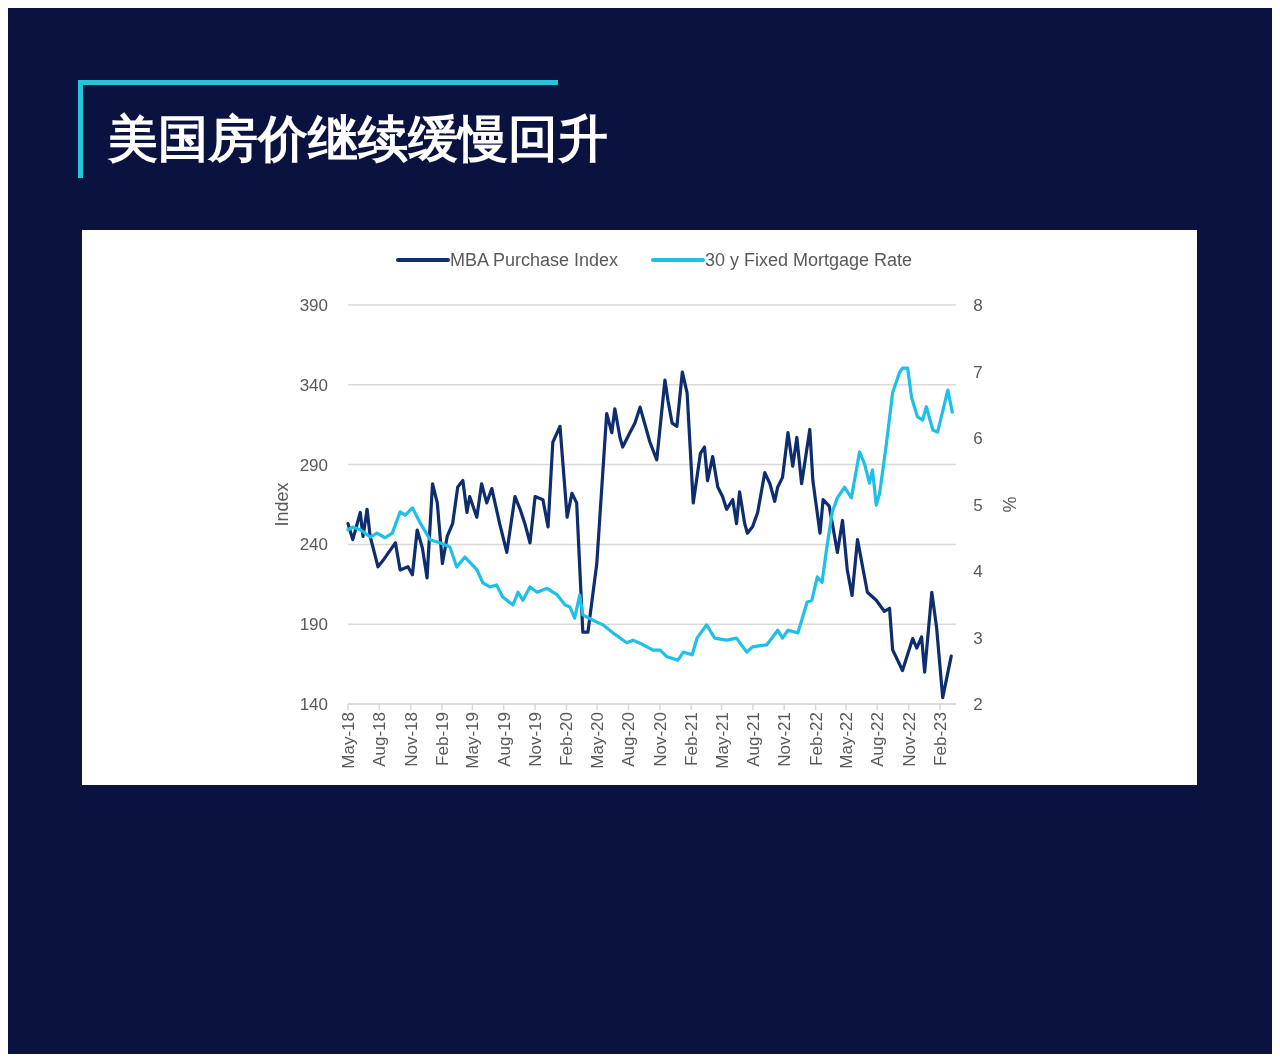  I want to click on x-tick-label: Feb-20, so click(567, 739).